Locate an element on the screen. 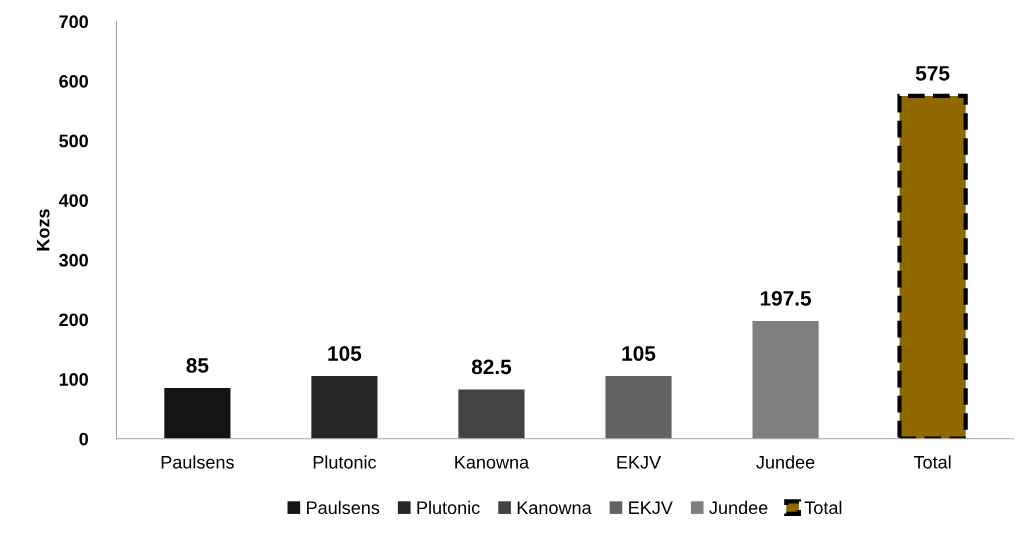 This screenshot has height=535, width=1031. y-tick-label: 700 is located at coordinates (73, 22).